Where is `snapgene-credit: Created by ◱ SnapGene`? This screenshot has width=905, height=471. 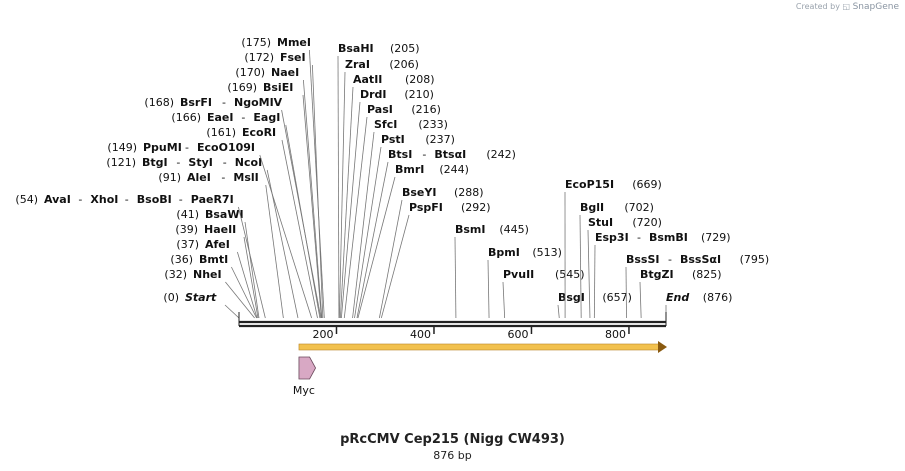
snapgene-credit: Created by ◱ SnapGene is located at coordinates (847, 7).